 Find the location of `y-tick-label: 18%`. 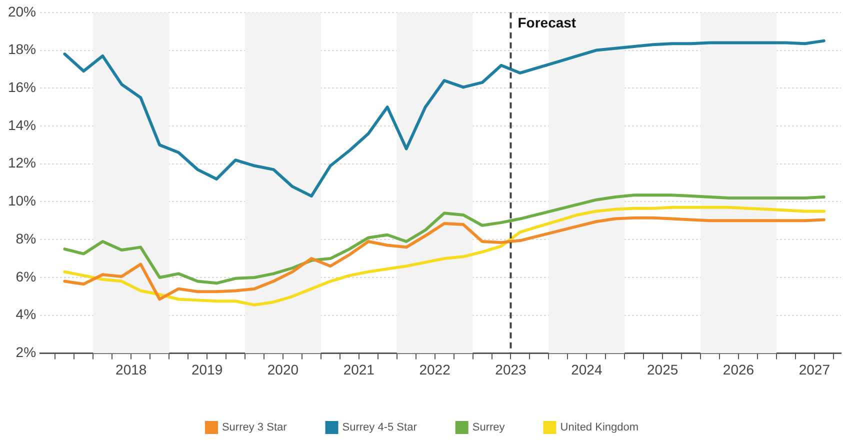

y-tick-label: 18% is located at coordinates (22, 49).